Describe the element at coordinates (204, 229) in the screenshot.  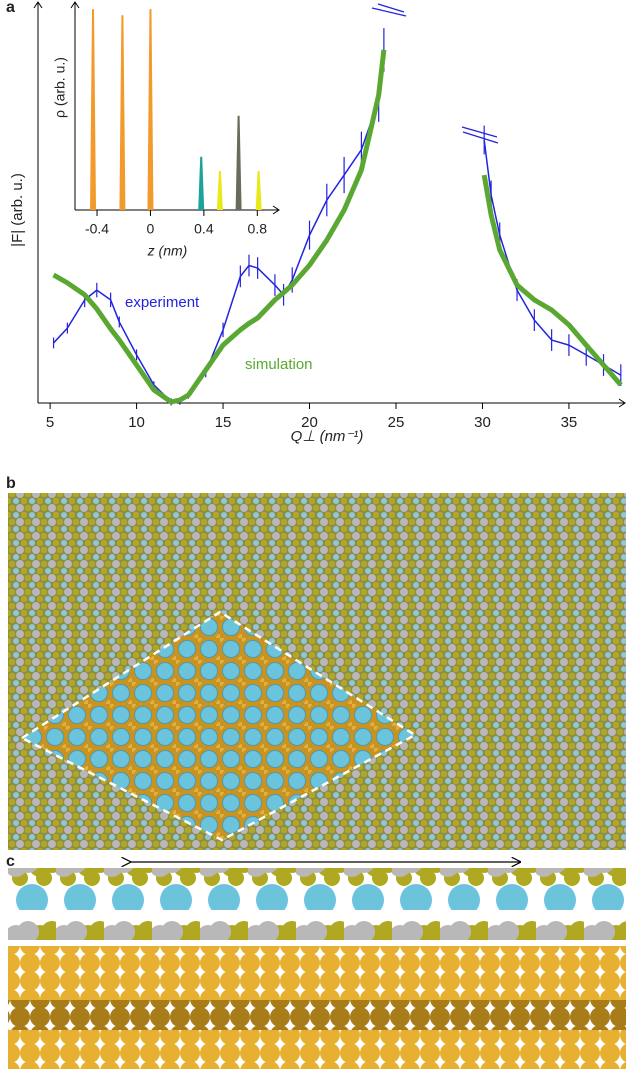
I see `x-tick-label: 0.4` at that location.